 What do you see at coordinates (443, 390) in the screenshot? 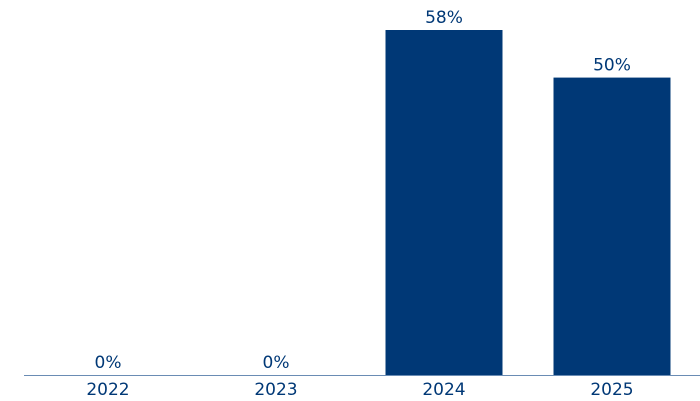
I see `x-tick-label: 2024` at bounding box center [443, 390].